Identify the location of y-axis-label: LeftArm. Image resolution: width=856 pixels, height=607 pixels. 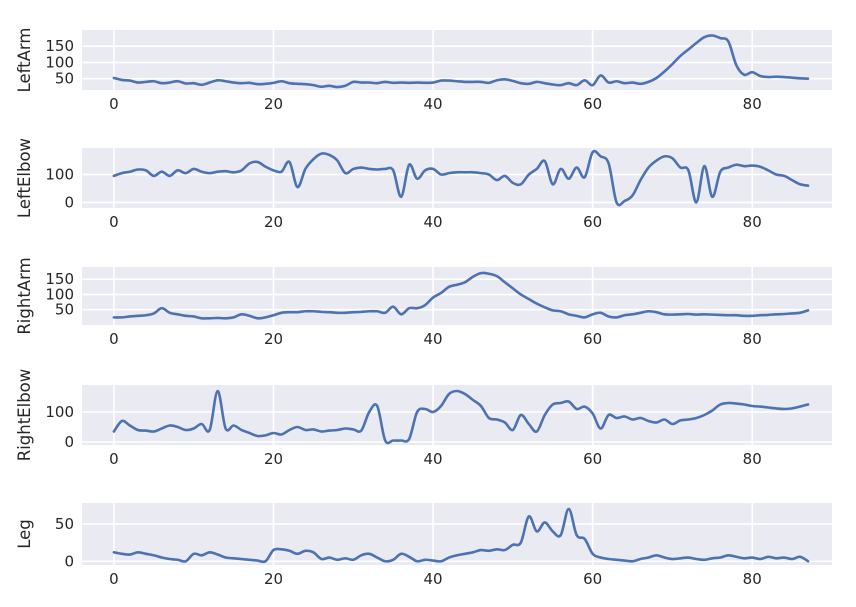
(24, 60).